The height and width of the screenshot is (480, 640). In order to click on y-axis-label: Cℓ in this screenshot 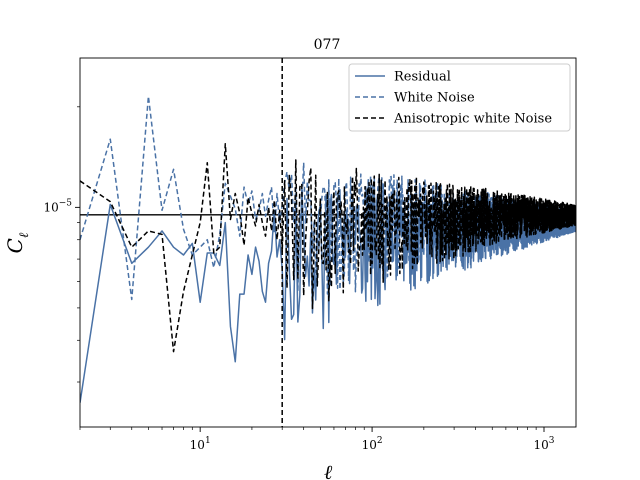, I will do `click(17, 242)`.